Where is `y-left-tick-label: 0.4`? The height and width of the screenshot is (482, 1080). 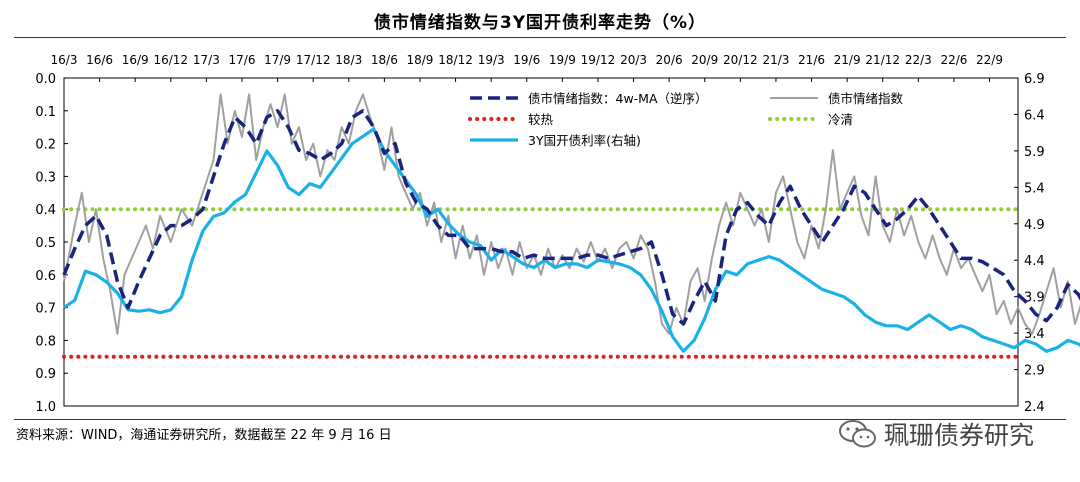 y-left-tick-label: 0.4 is located at coordinates (45, 210).